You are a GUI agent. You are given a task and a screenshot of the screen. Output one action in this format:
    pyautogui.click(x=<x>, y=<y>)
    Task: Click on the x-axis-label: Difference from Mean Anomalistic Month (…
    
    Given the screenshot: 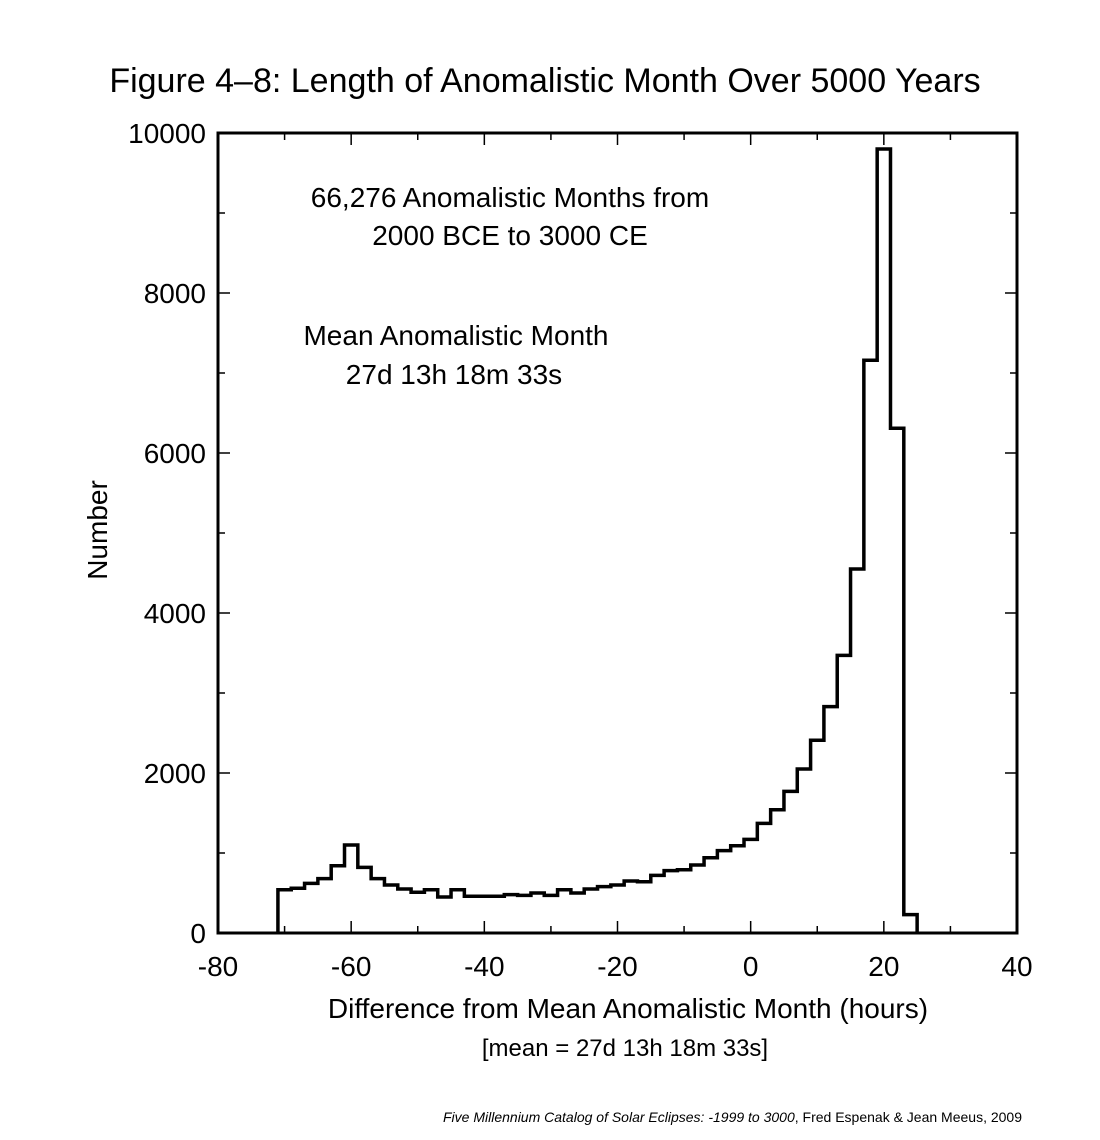 What is the action you would take?
    pyautogui.click(x=628, y=1008)
    